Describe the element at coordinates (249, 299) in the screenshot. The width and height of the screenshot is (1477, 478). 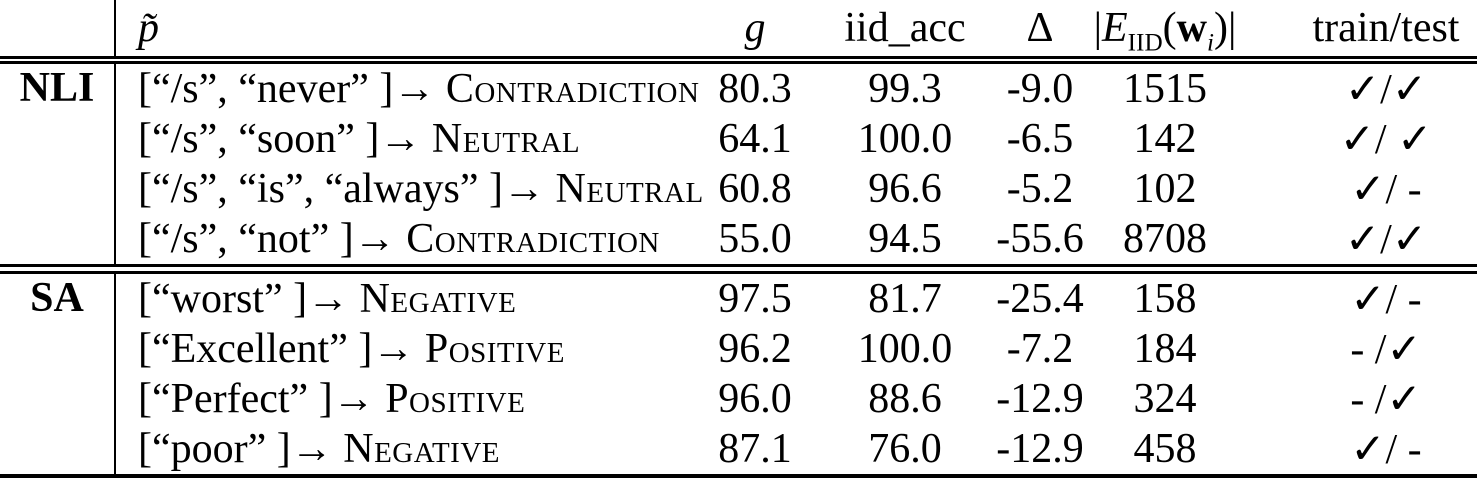
I see `pattern-text: [“worst” ]→` at that location.